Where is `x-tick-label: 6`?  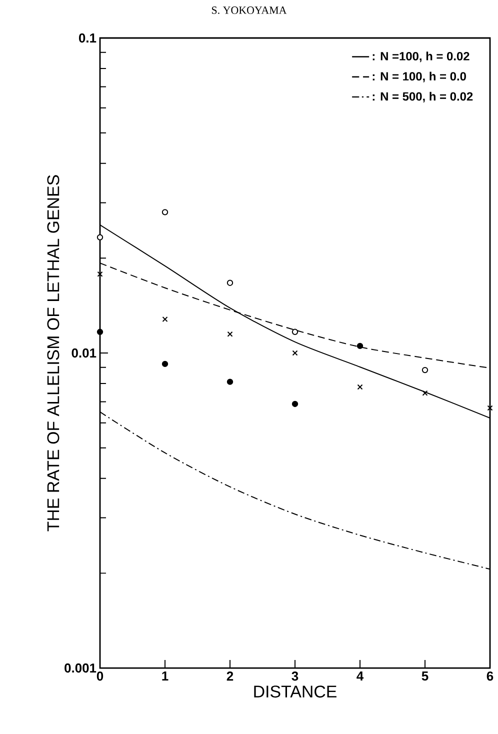
x-tick-label: 6 is located at coordinates (490, 676).